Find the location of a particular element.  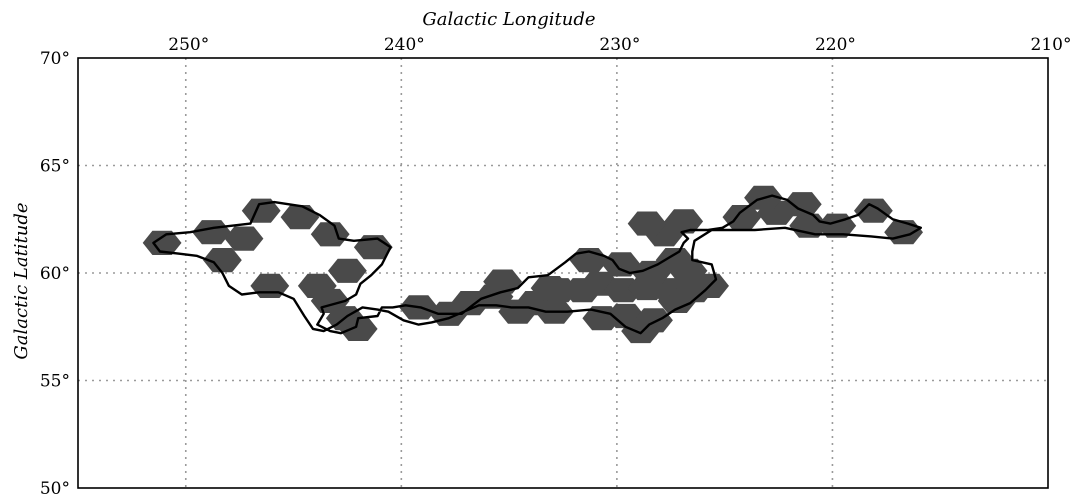

x-tick-label: 230° is located at coordinates (619, 45).